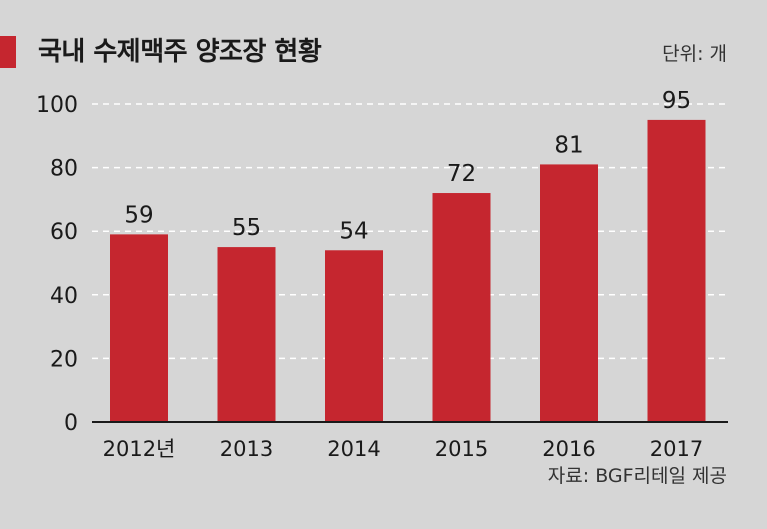 Image resolution: width=767 pixels, height=529 pixels. What do you see at coordinates (353, 449) in the screenshot?
I see `x-tick-label: 2014` at bounding box center [353, 449].